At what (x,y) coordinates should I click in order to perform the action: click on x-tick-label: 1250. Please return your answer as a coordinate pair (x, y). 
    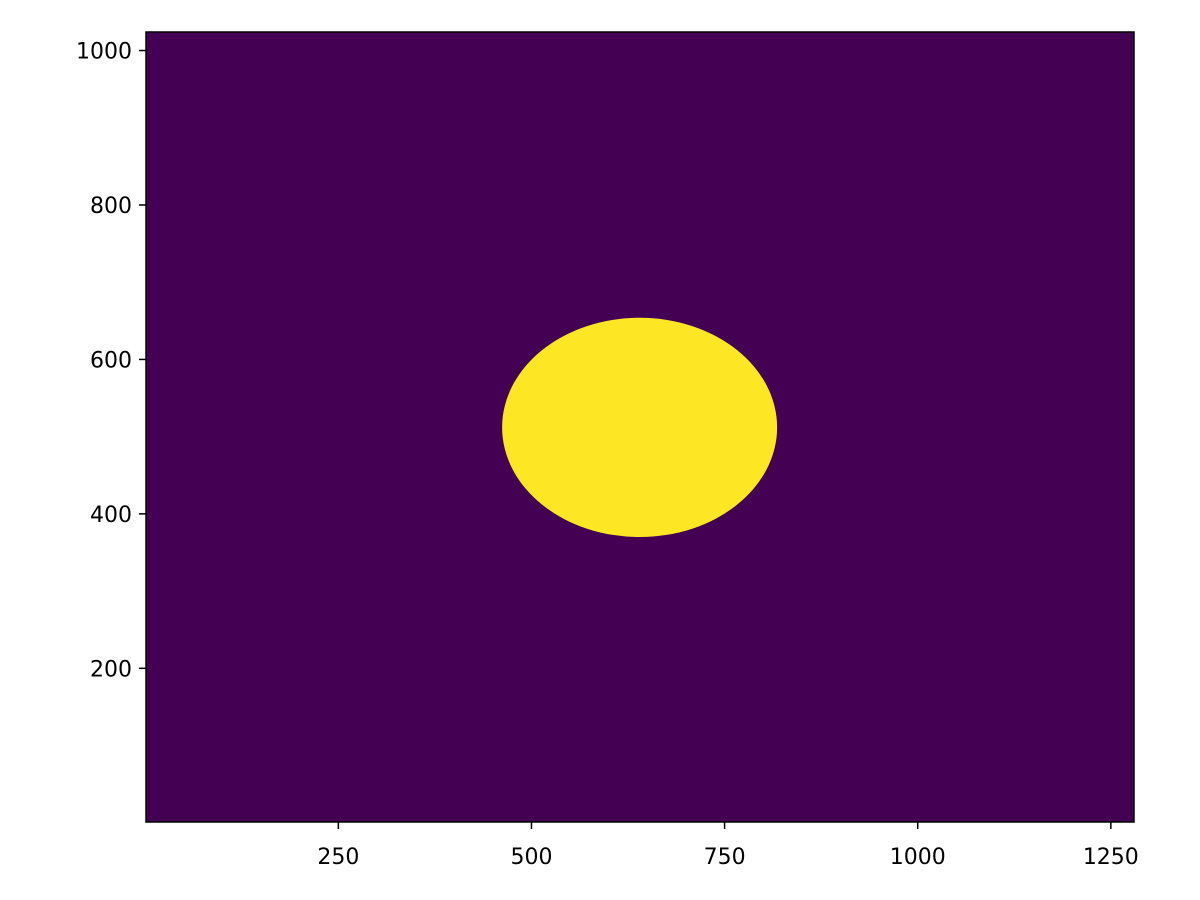
    Looking at the image, I should click on (1111, 857).